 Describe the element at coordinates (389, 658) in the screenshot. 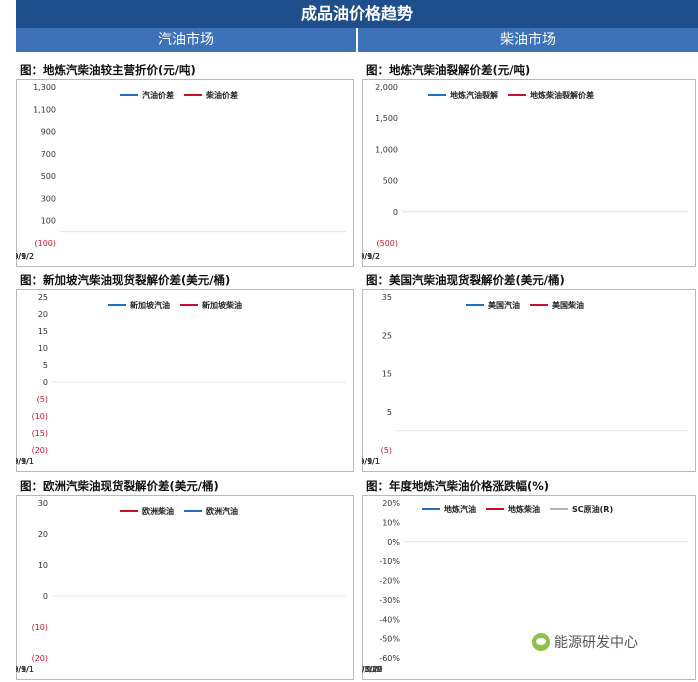

I see `y-tick-label: -60%` at that location.